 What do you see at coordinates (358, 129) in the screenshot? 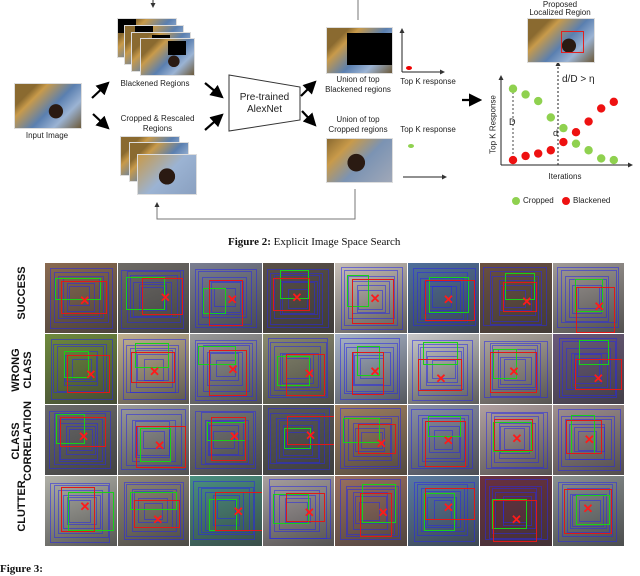
I see `union-crop-label-2: Cropped regions` at bounding box center [358, 129].